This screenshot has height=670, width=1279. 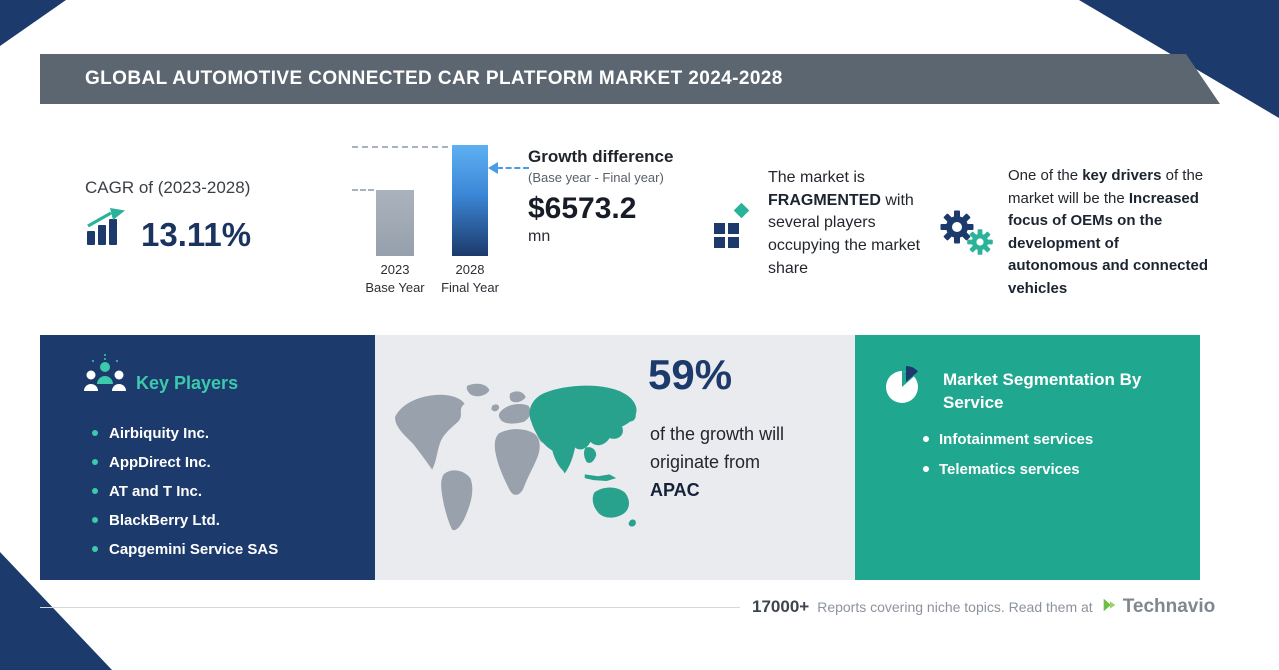 What do you see at coordinates (107, 230) in the screenshot?
I see `bar-chart-up-arrow-icon` at bounding box center [107, 230].